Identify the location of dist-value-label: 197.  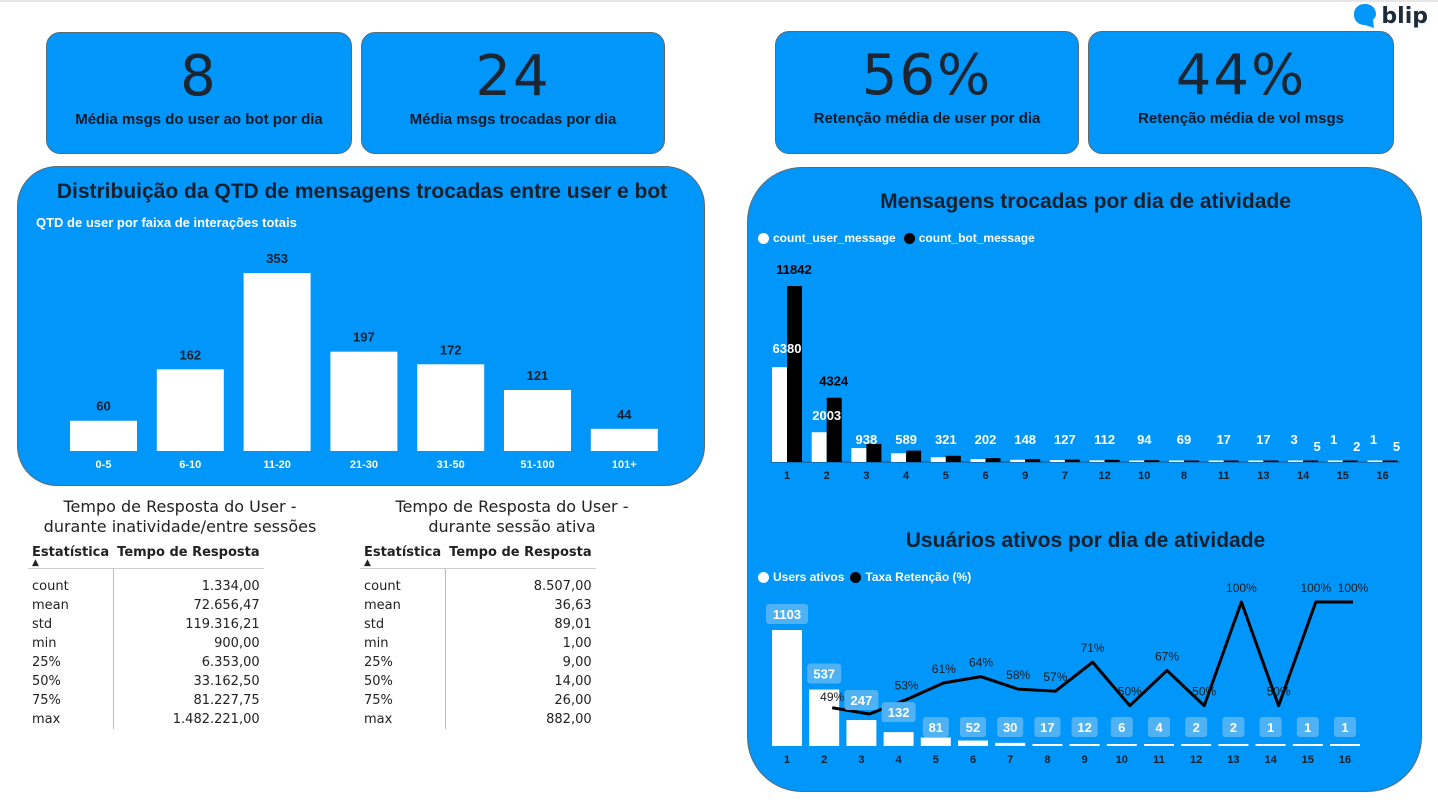
(364, 337).